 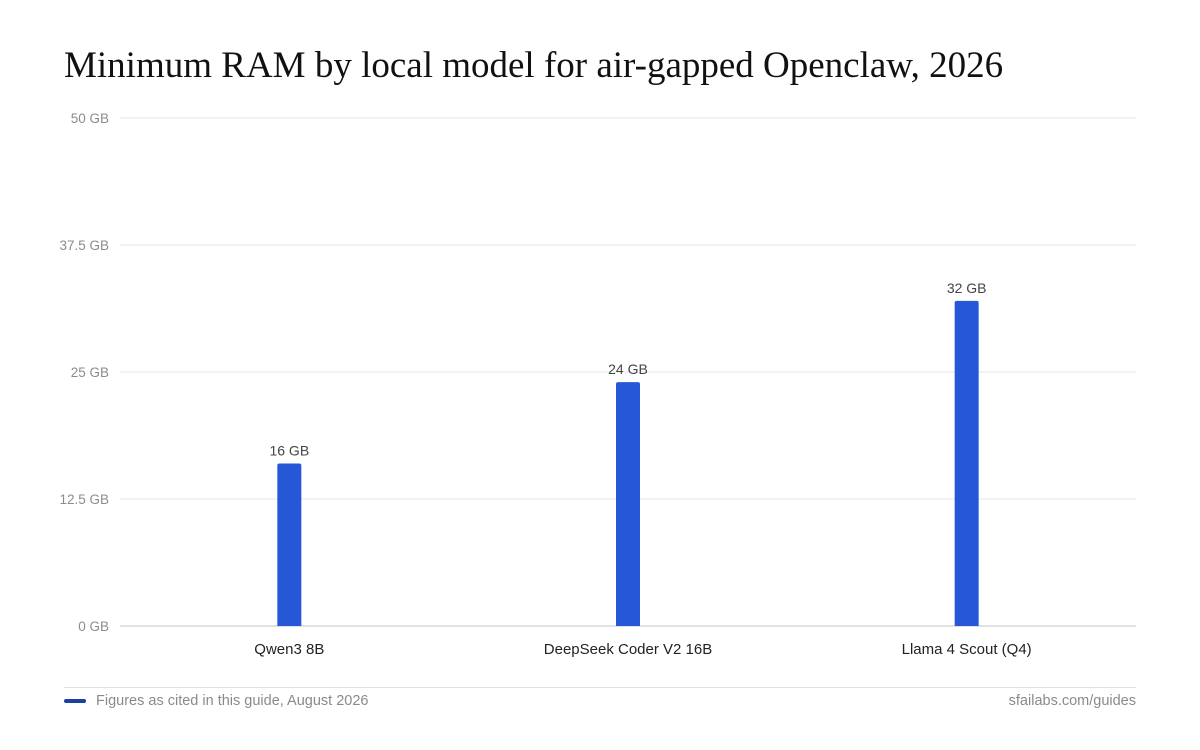 I want to click on x-tick-label: Llama 4 Scout (Q4), so click(x=967, y=649).